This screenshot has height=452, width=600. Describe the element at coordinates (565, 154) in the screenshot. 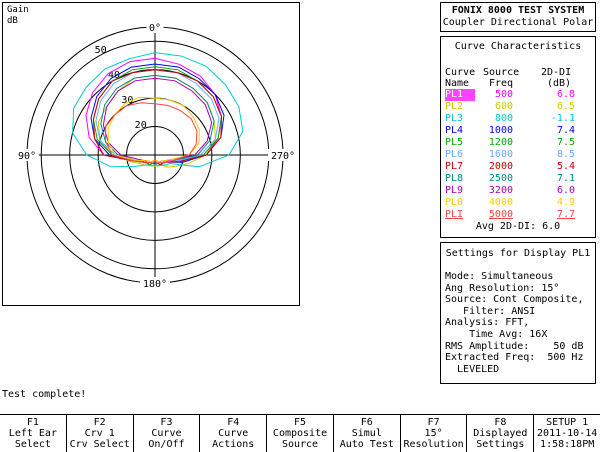

I see `curve-val: 8.5` at that location.